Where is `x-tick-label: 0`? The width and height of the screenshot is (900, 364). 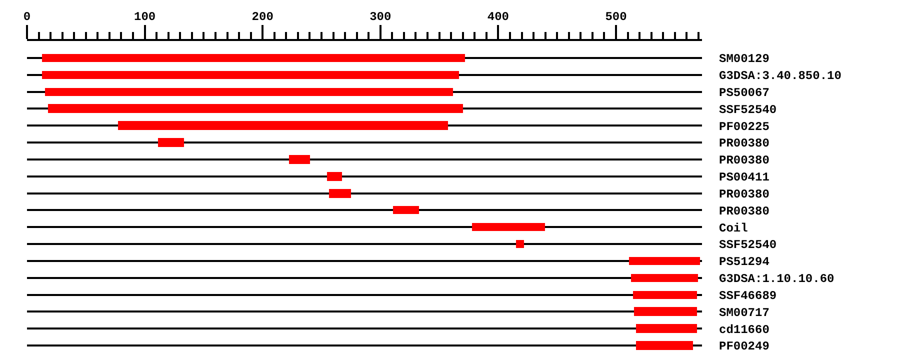
x-tick-label: 0 is located at coordinates (27, 17).